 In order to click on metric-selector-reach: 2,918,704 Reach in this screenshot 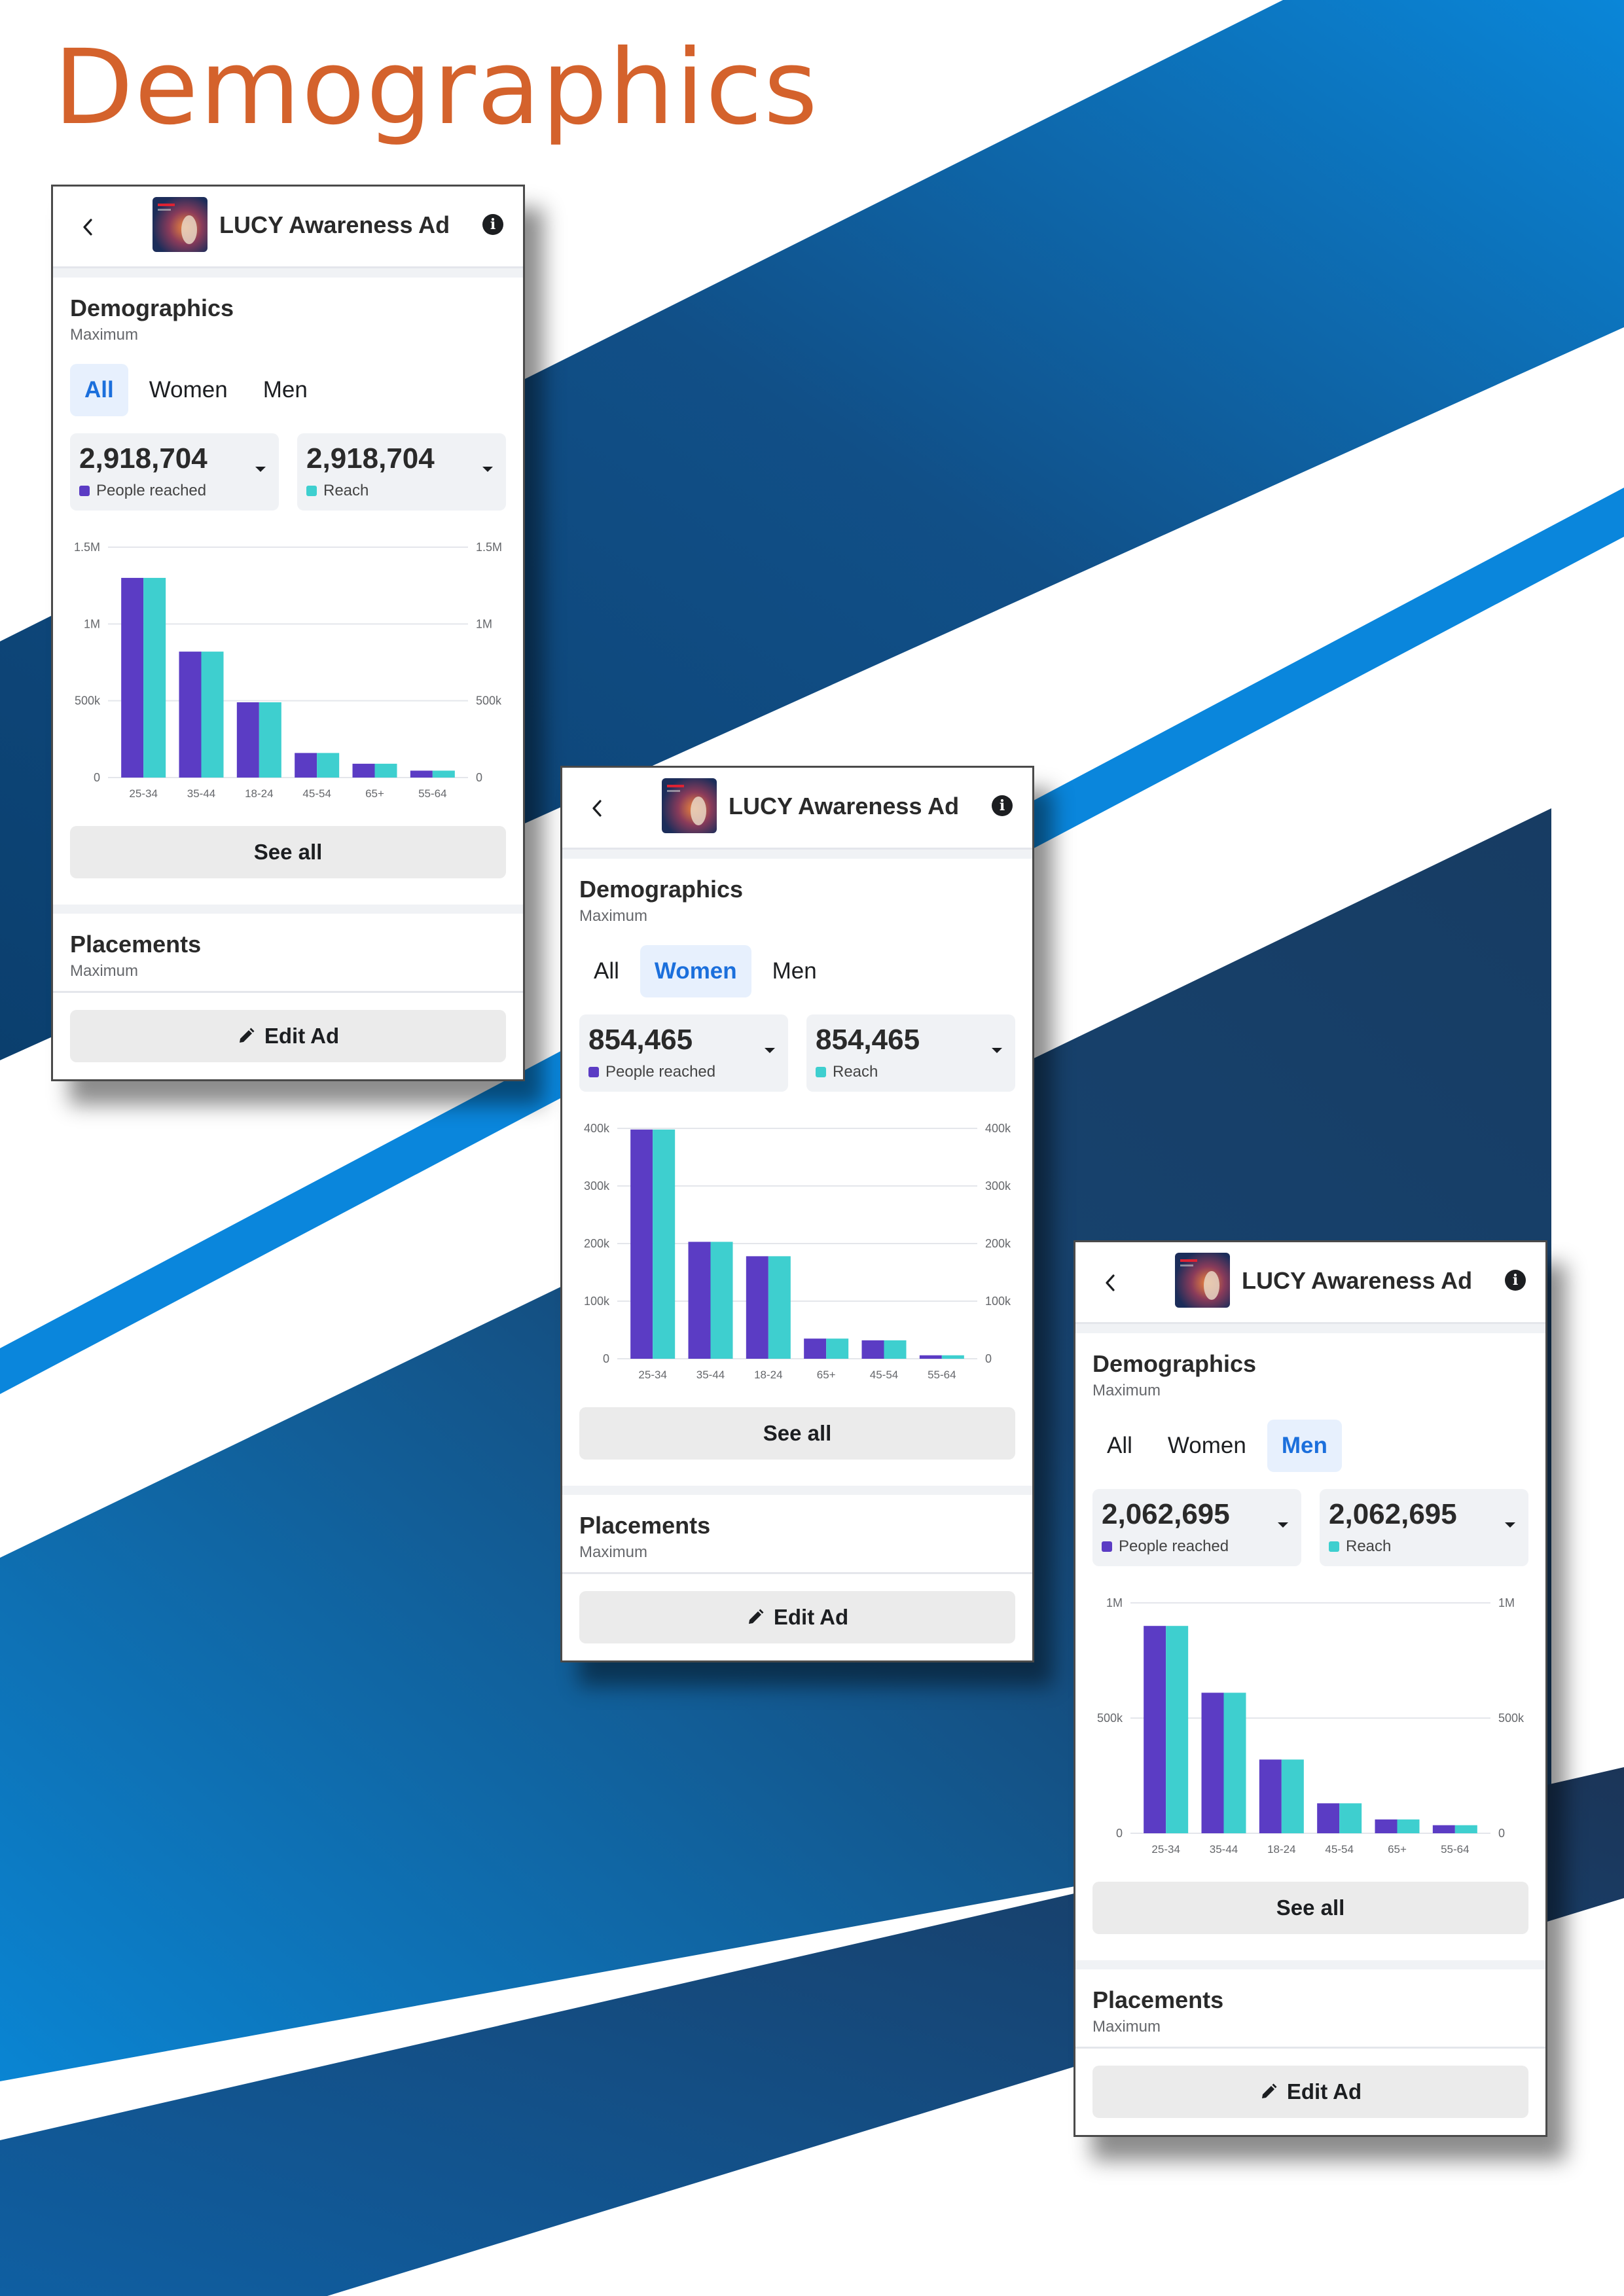, I will do `click(401, 472)`.